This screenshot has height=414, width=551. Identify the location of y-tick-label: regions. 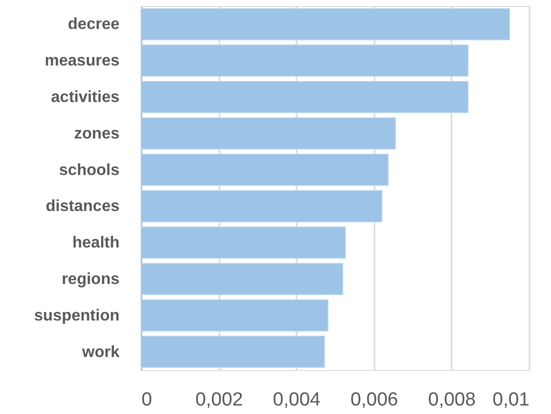
(91, 279).